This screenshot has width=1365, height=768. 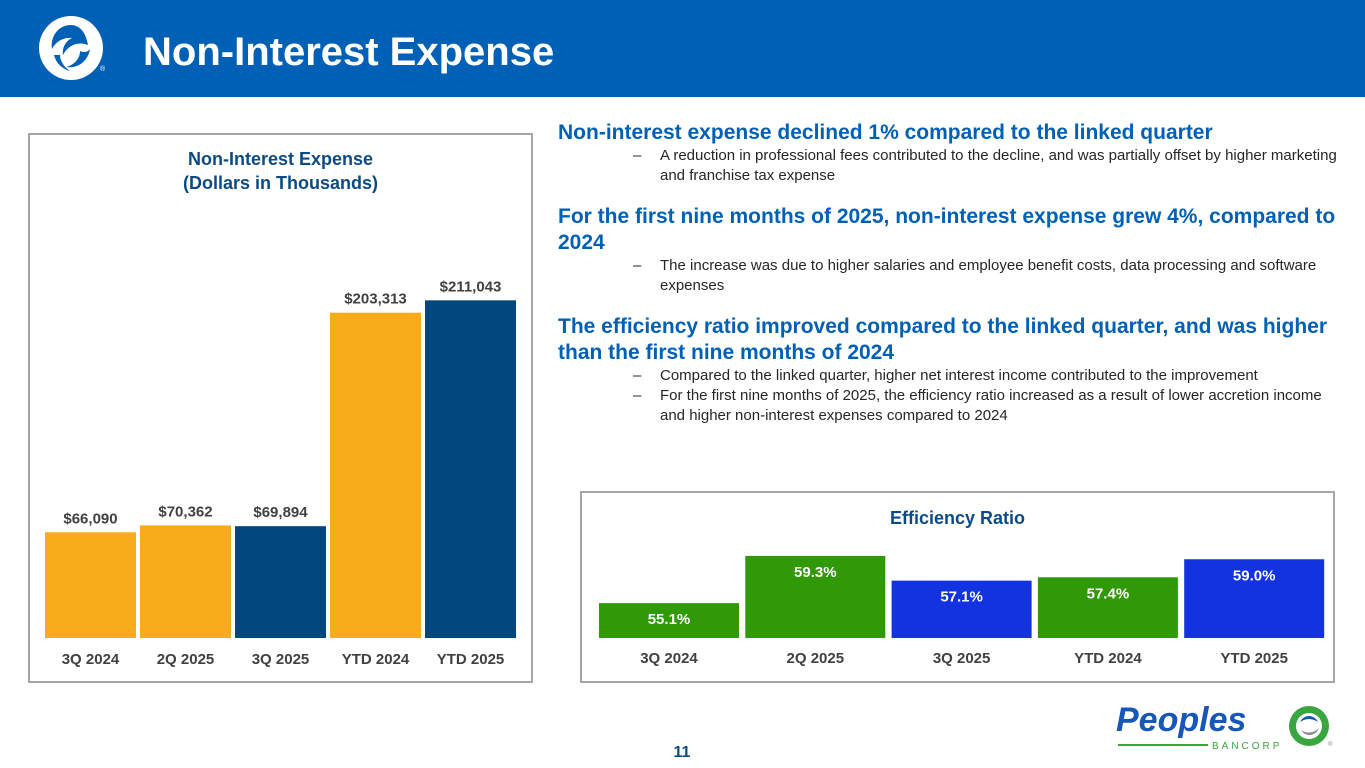 I want to click on data-label: 59.0%, so click(x=1254, y=575).